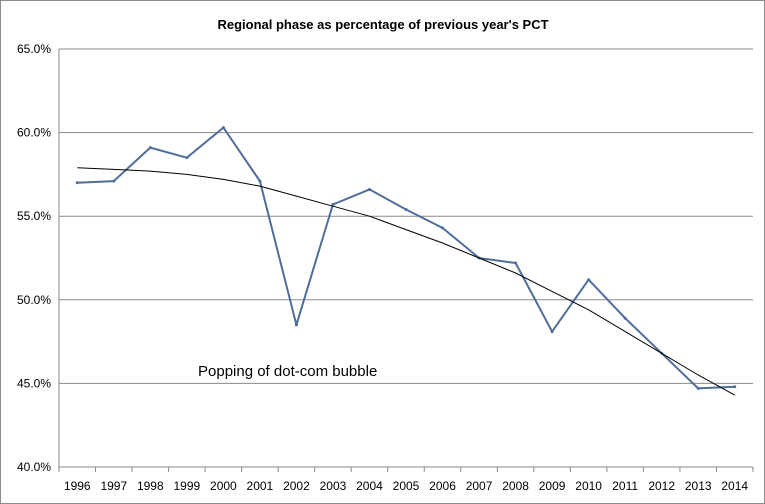 The width and height of the screenshot is (765, 504). What do you see at coordinates (588, 486) in the screenshot?
I see `x-tick-label-2010: 2010` at bounding box center [588, 486].